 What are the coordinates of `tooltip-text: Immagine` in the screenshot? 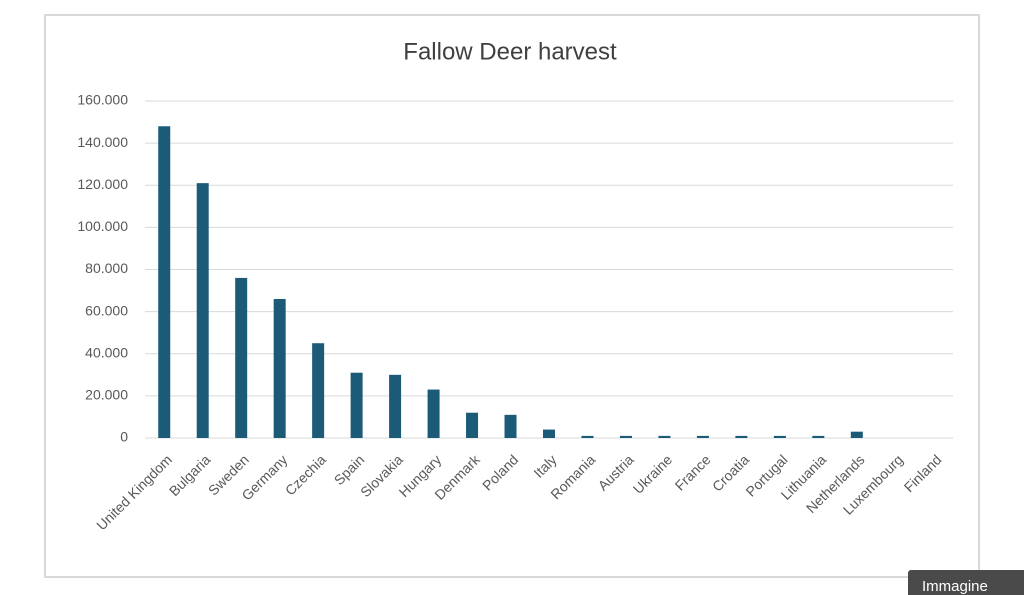 It's located at (955, 586).